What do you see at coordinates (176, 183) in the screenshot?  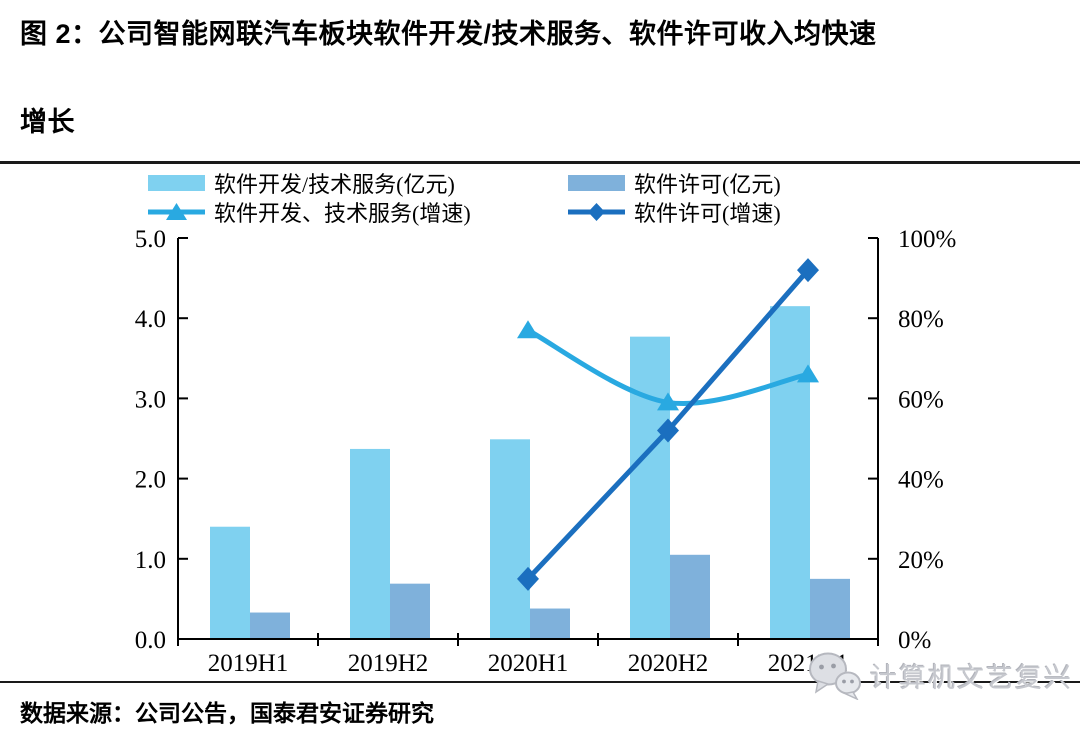 I see `legend-swatch-software-dev` at bounding box center [176, 183].